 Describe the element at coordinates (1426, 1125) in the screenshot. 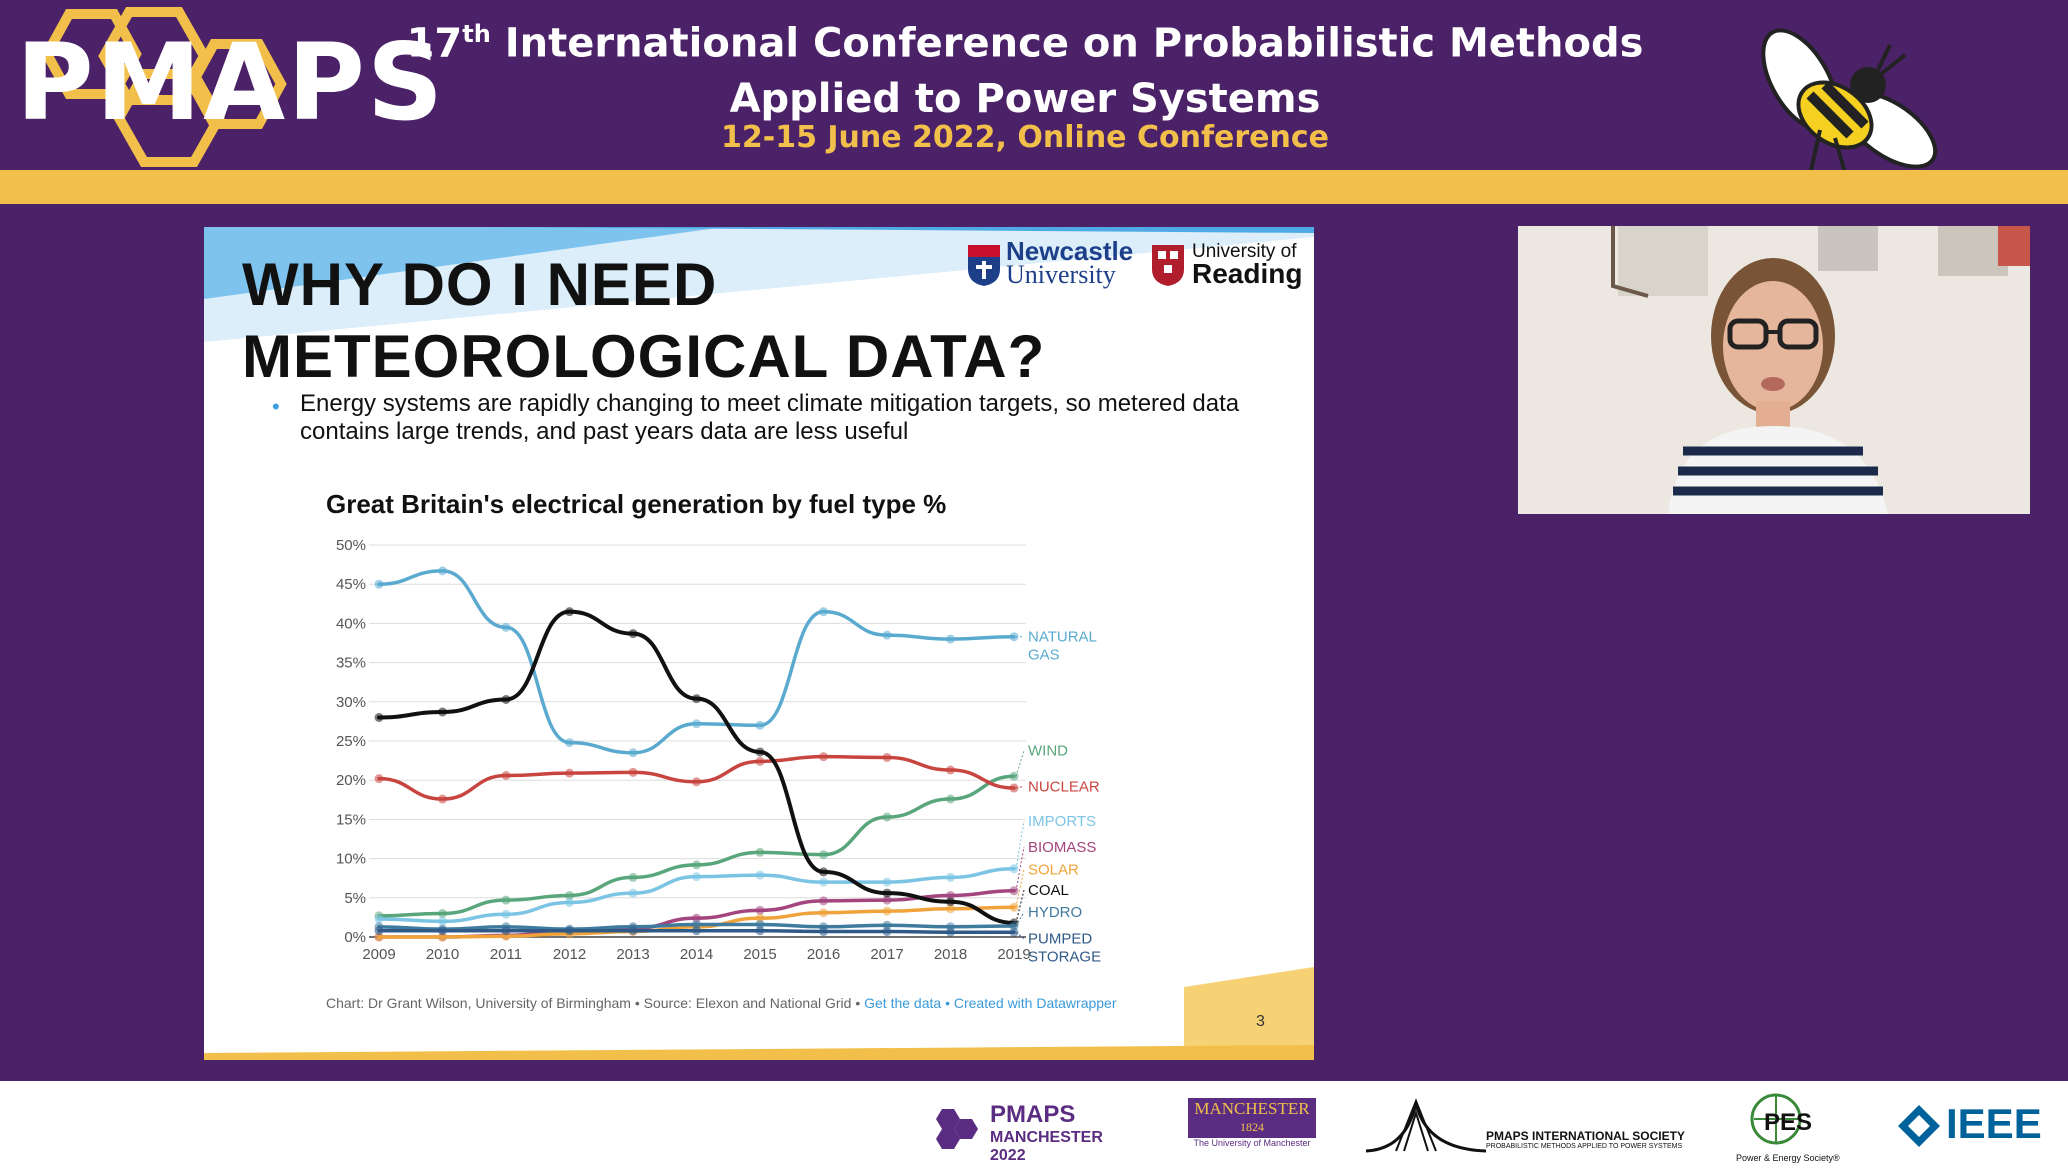

I see `pmaps-society-mark-icon` at that location.